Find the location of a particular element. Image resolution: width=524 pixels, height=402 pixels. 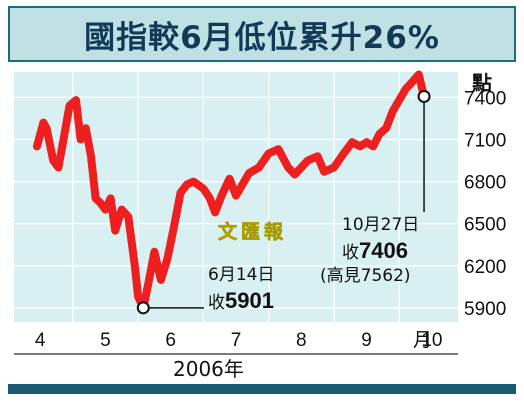

x-tick-7: 7 is located at coordinates (236, 340).